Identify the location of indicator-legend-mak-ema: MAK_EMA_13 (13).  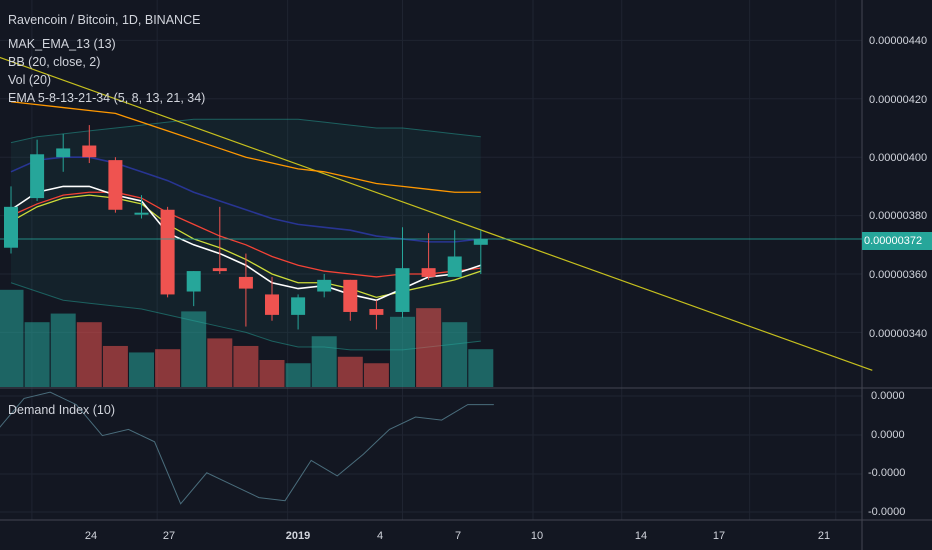
(62, 44).